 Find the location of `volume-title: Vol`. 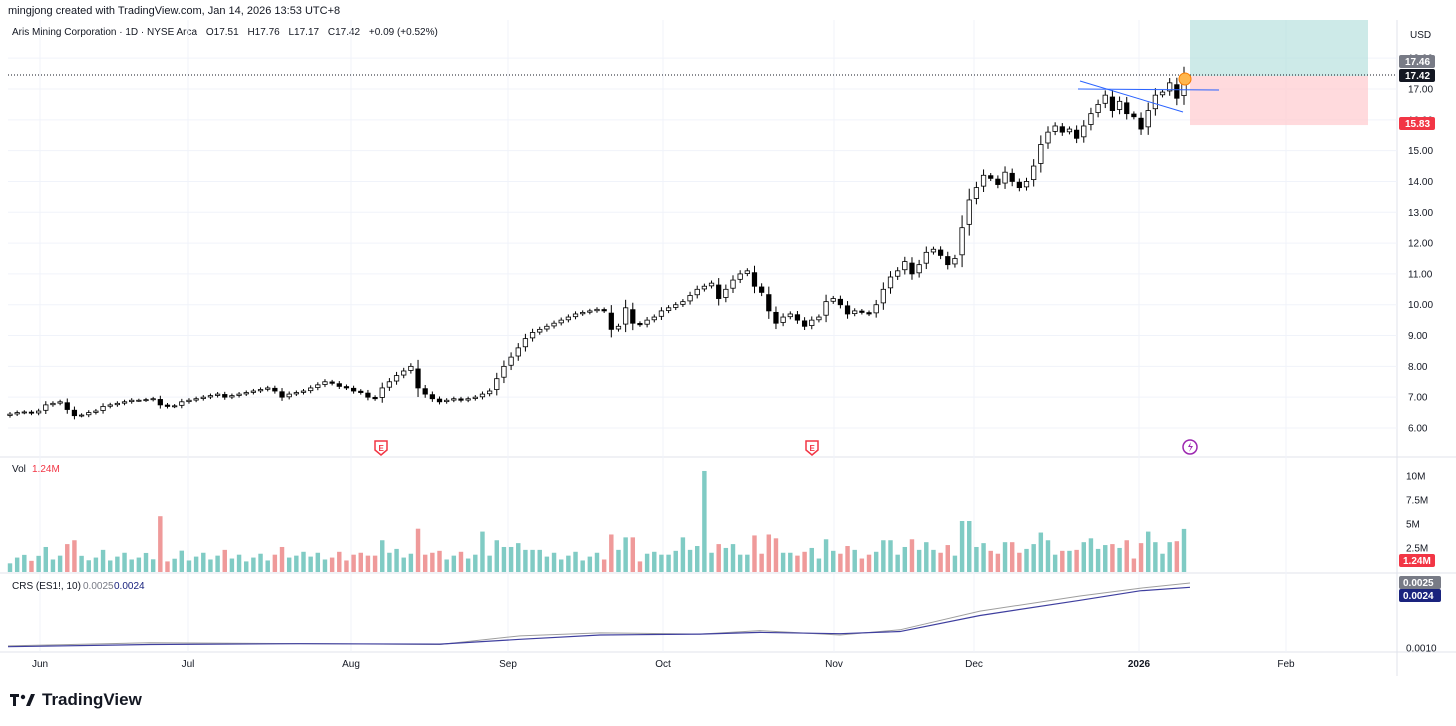

volume-title: Vol is located at coordinates (19, 469).